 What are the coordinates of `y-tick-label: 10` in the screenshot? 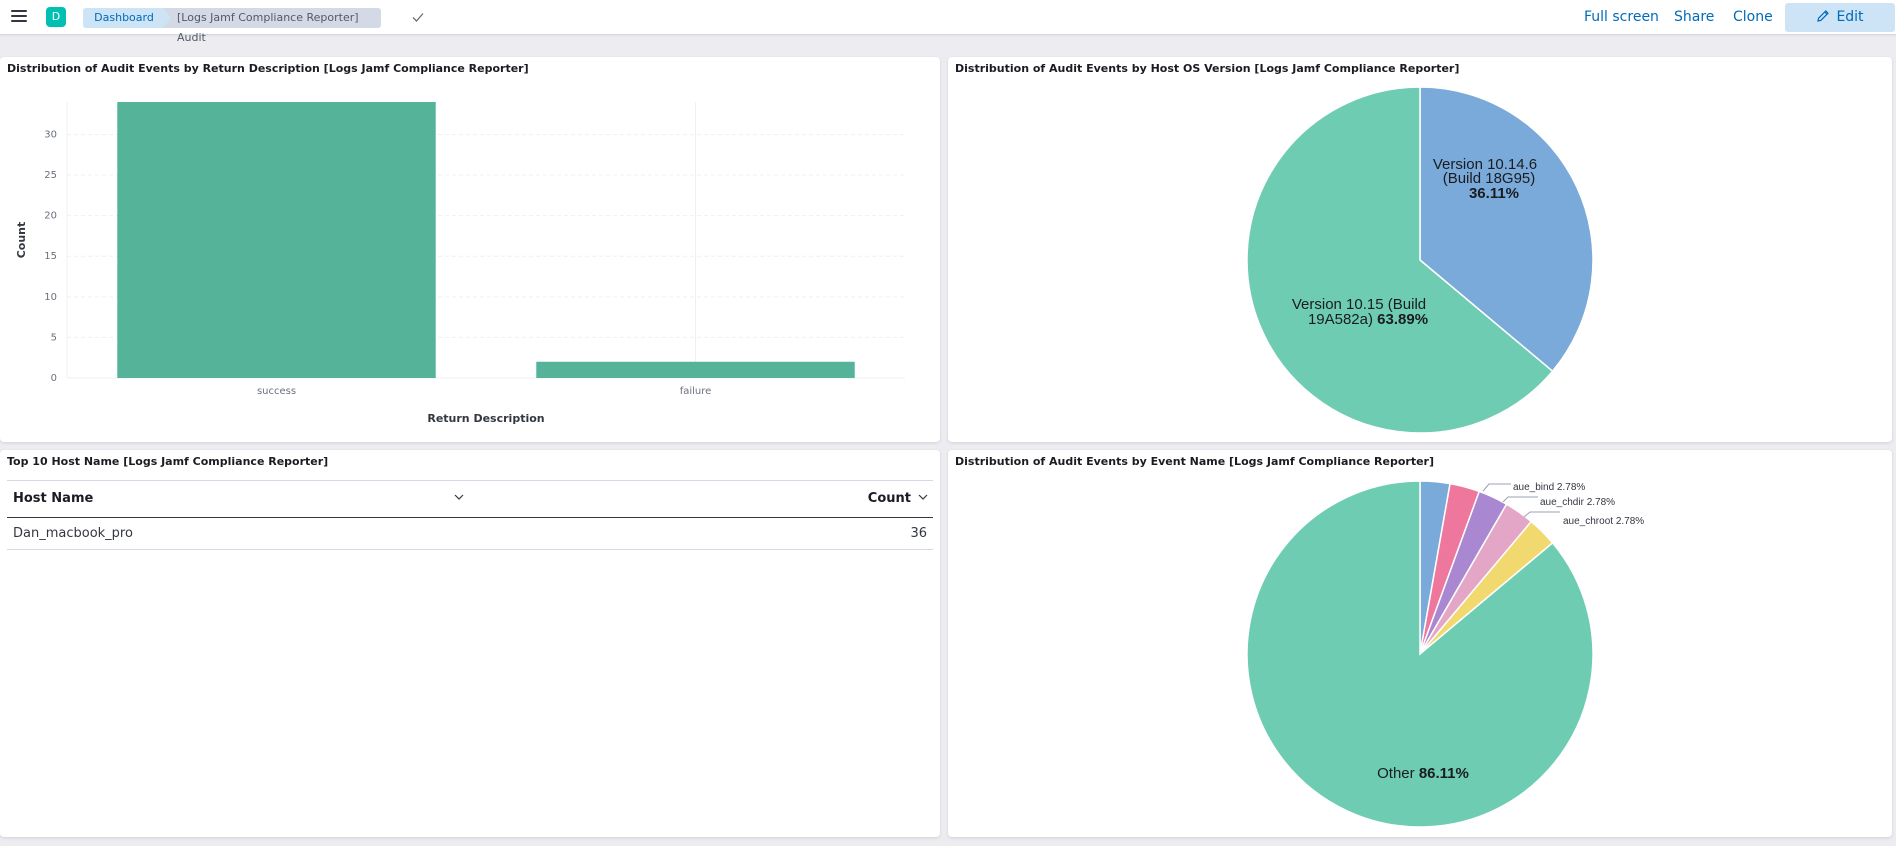 It's located at (50, 297).